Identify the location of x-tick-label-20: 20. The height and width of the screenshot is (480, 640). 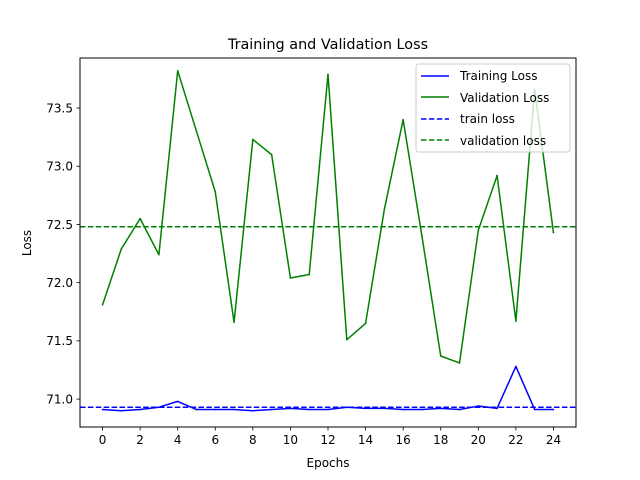
(478, 440).